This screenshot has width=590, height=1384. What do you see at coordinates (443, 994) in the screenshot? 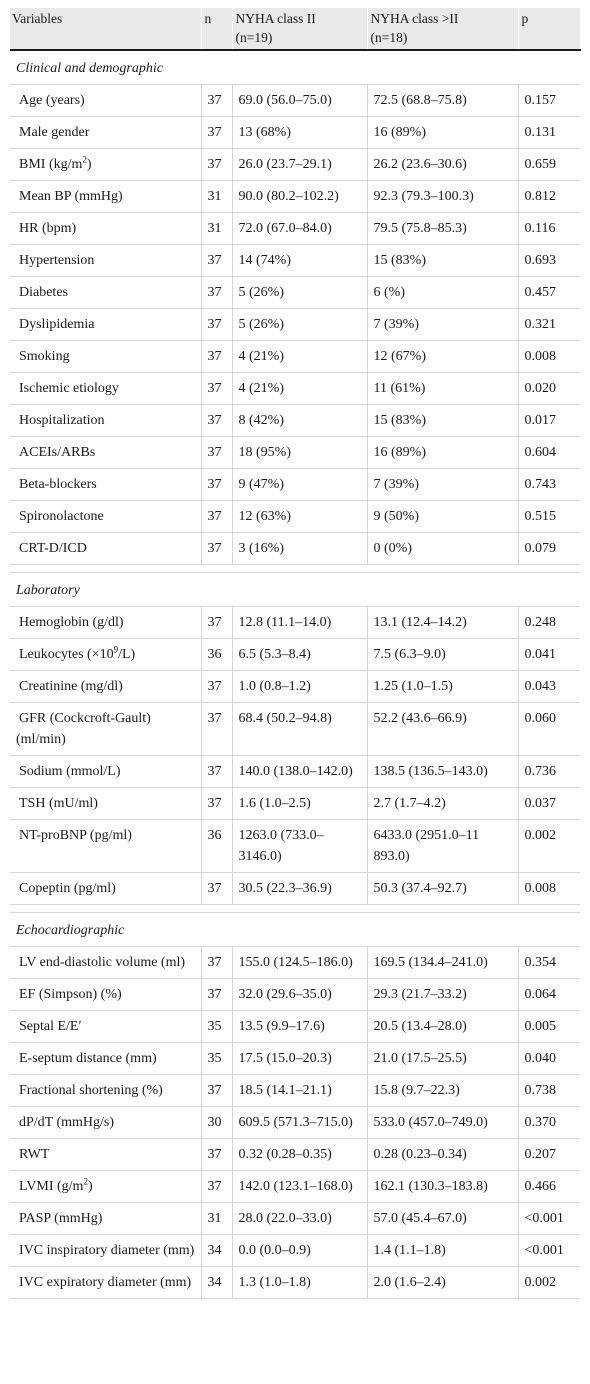
I see `cell-nyha-class-3: 29.3 (21.7–33.2)` at bounding box center [443, 994].